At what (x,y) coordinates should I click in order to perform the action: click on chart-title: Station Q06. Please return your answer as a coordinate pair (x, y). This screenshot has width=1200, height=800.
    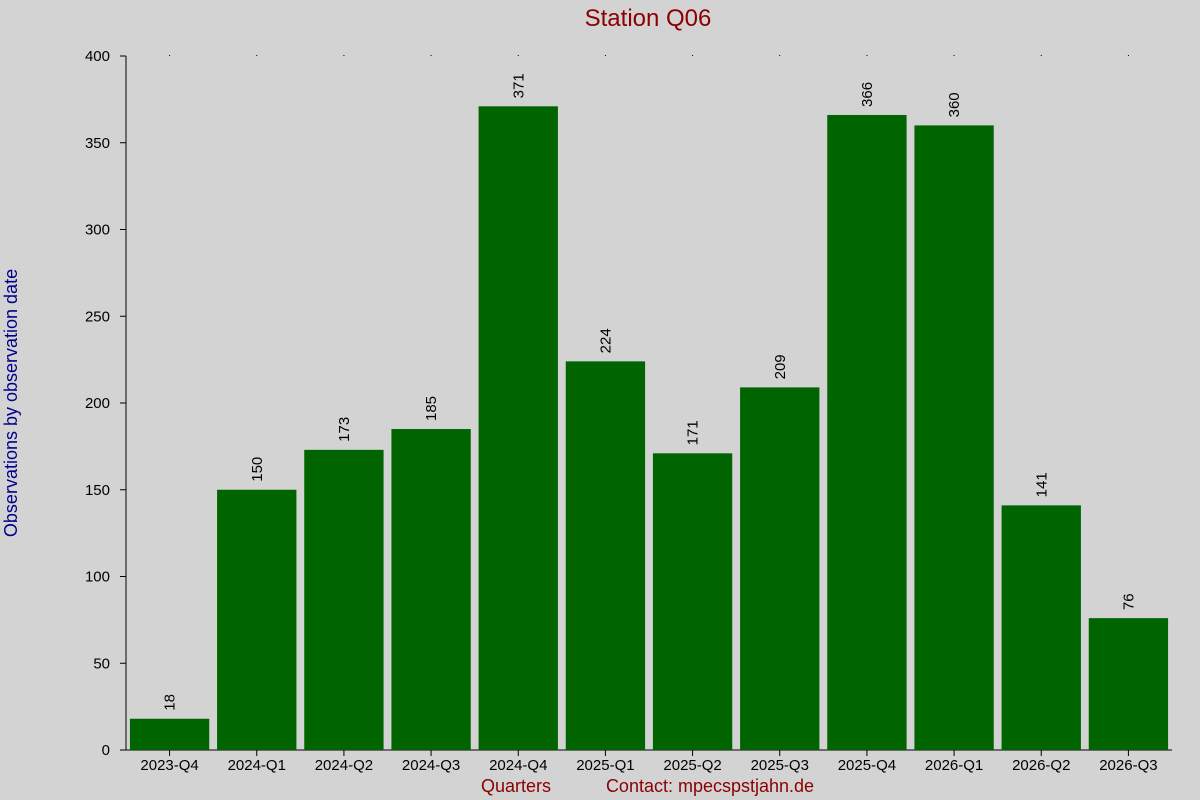
    Looking at the image, I should click on (648, 18).